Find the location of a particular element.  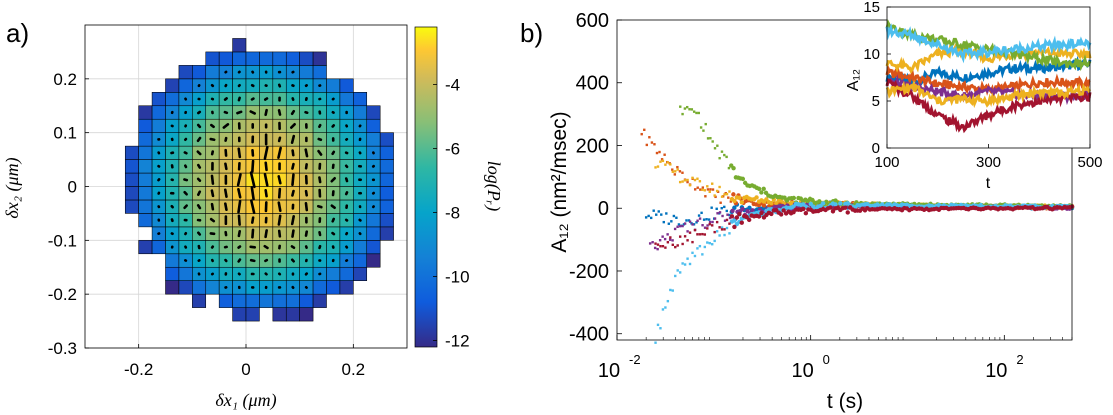

drift-arrows is located at coordinates (266, 180).